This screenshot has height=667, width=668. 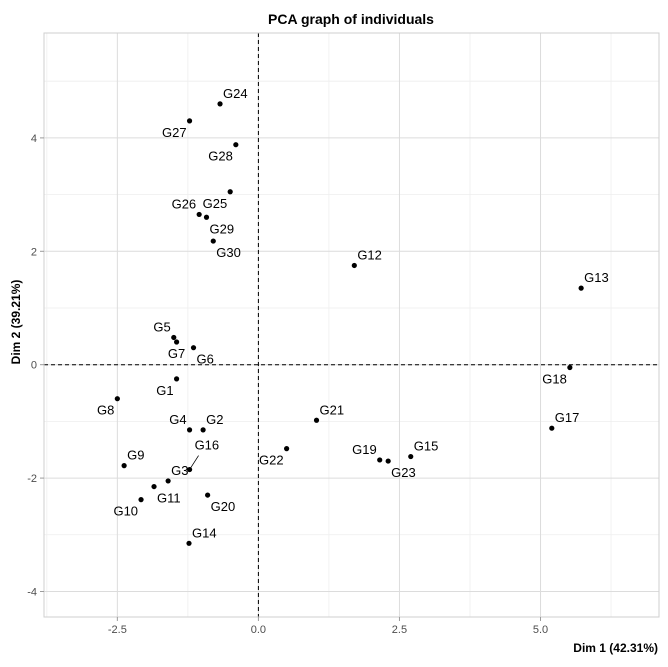 What do you see at coordinates (214, 419) in the screenshot?
I see `point-label-g2: G2` at bounding box center [214, 419].